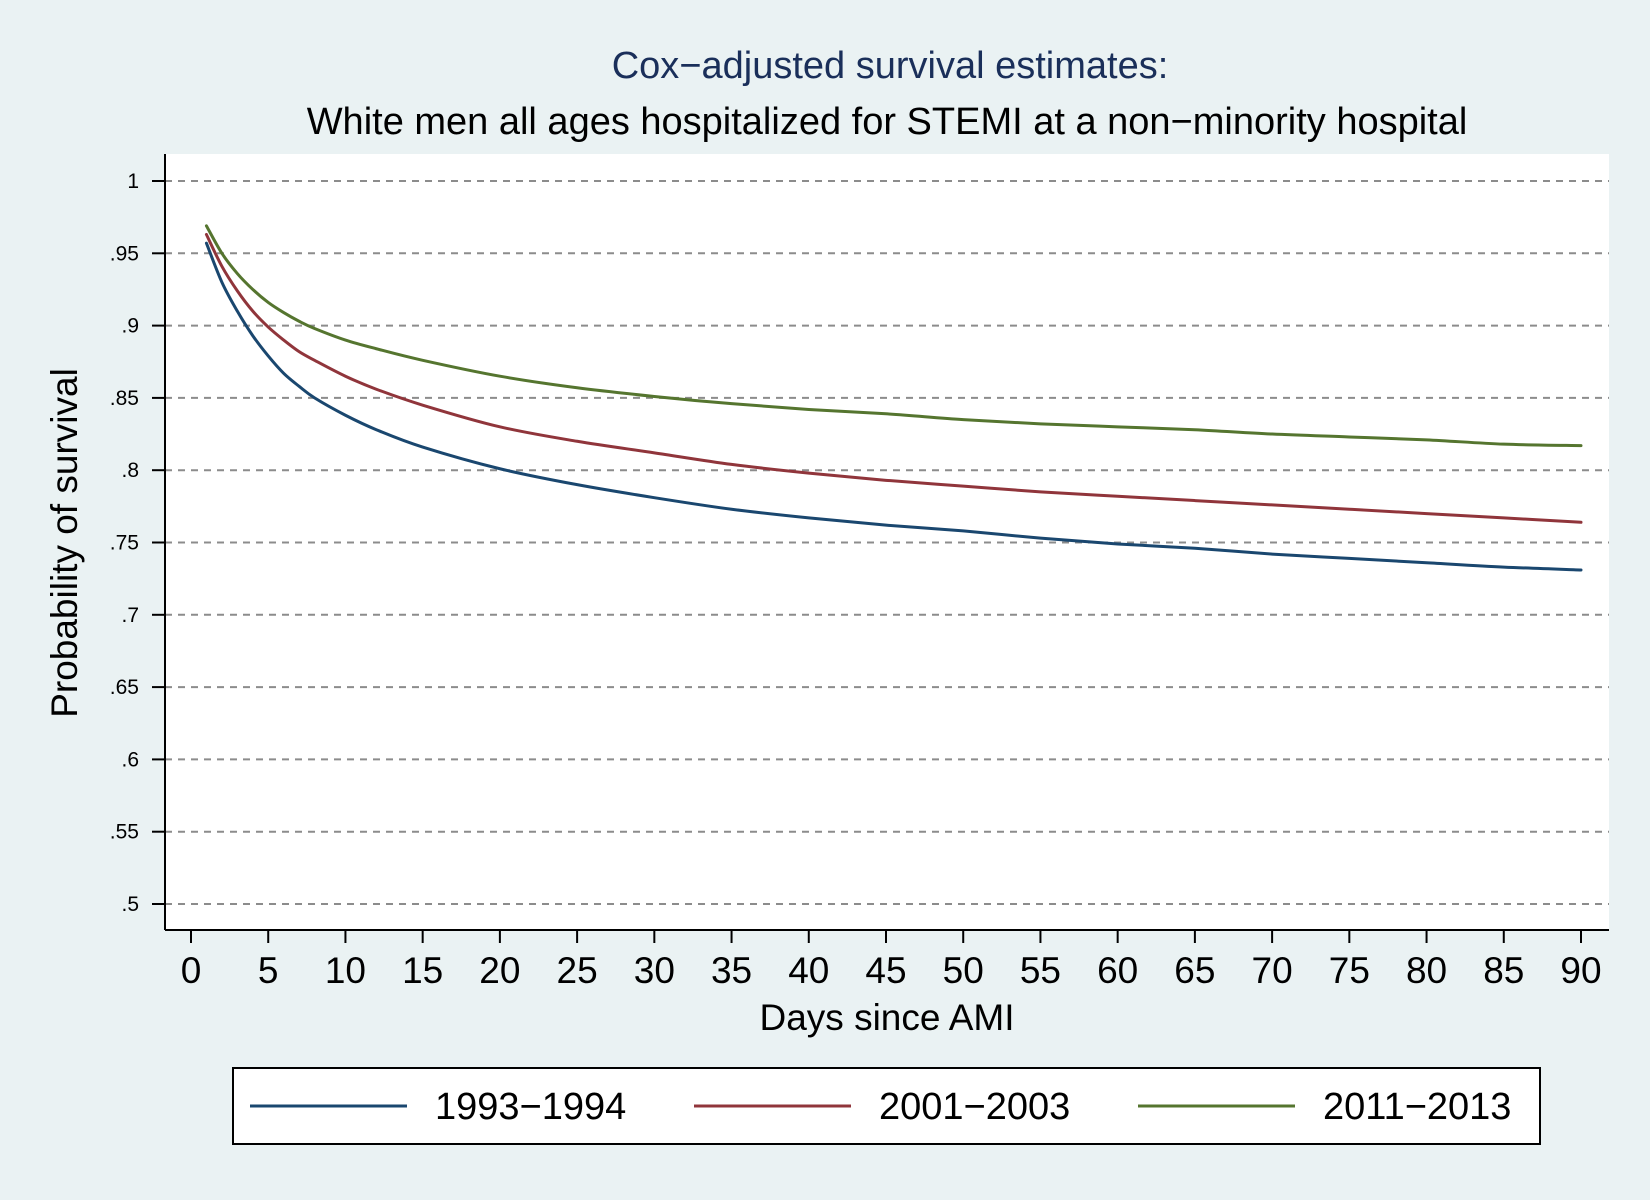 The image size is (1650, 1200). Describe the element at coordinates (654, 970) in the screenshot. I see `x-tick-label: 30` at that location.